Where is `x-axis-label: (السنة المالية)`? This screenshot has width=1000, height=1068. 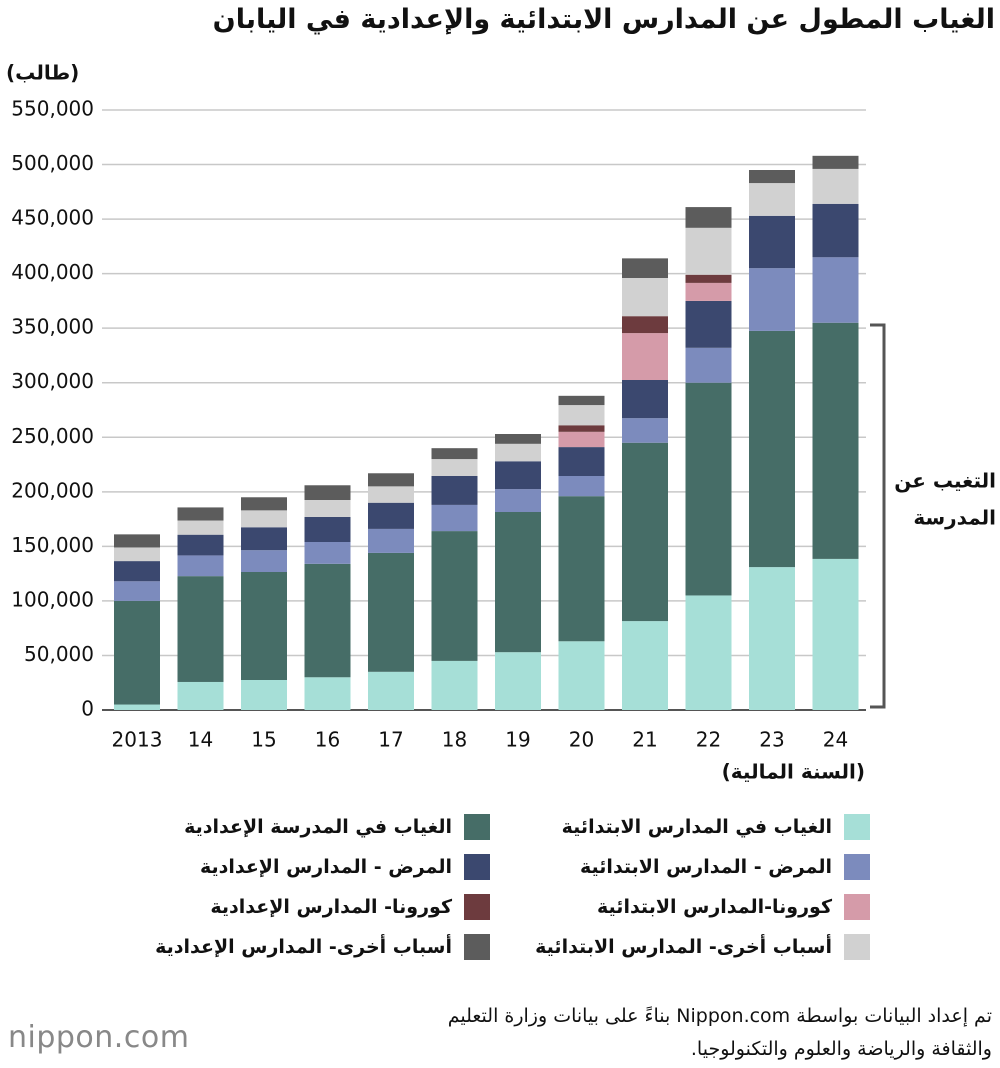 x-axis-label: (السنة المالية) is located at coordinates (793, 772).